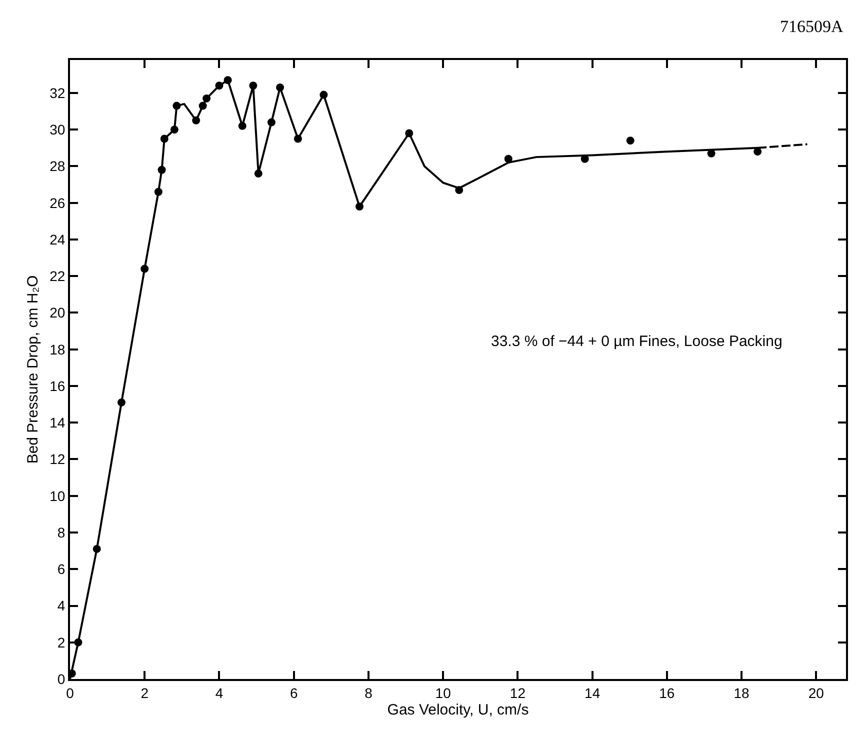  I want to click on x-tick-label: 4, so click(219, 692).